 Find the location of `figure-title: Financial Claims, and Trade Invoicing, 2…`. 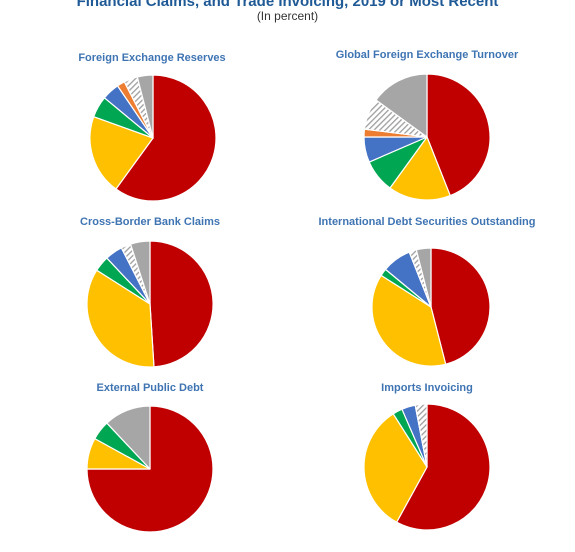

figure-title: Financial Claims, and Trade Invoicing, 2… is located at coordinates (287, 5).